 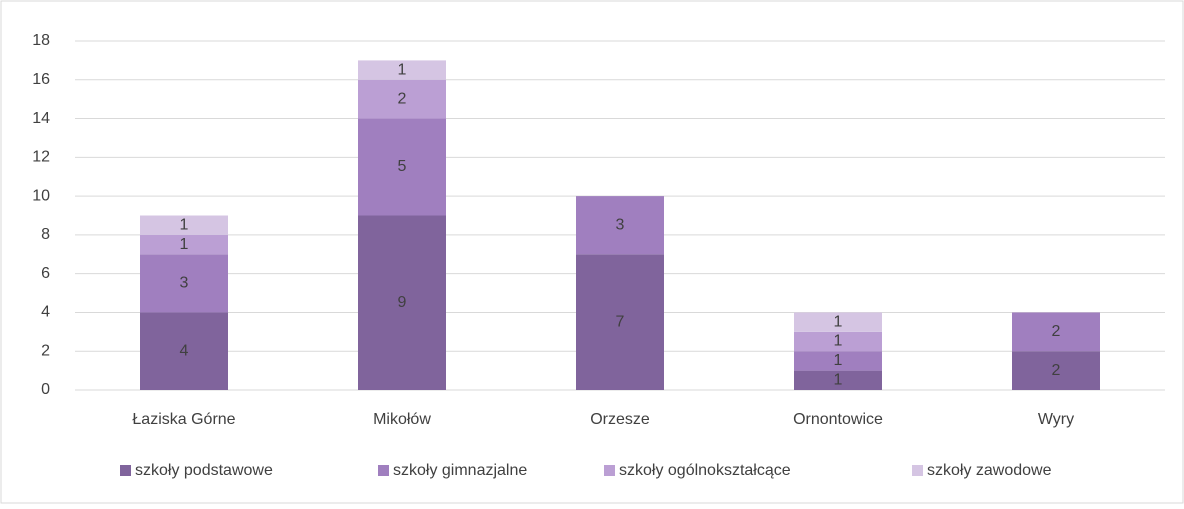 What do you see at coordinates (989, 470) in the screenshot?
I see `legend-label: szkoły zawodowe` at bounding box center [989, 470].